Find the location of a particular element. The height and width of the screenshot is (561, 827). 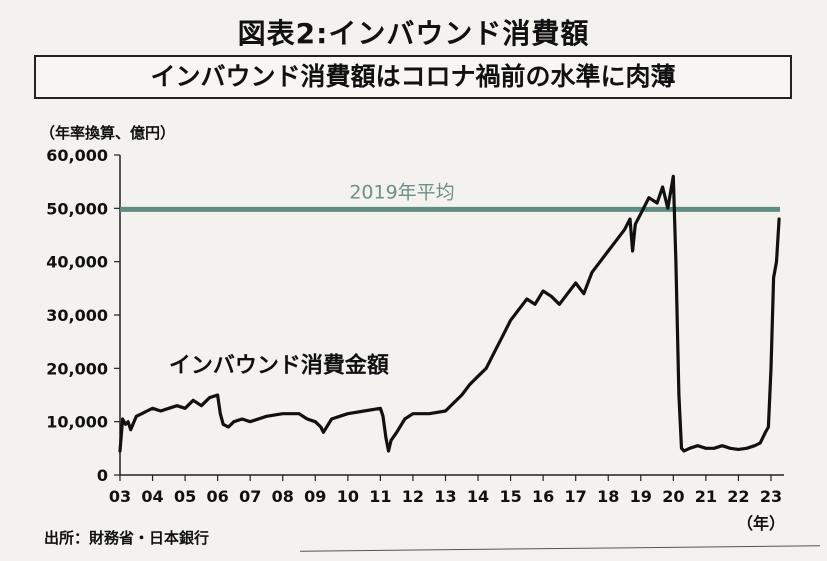

x-tick-label: 09 is located at coordinates (315, 496).